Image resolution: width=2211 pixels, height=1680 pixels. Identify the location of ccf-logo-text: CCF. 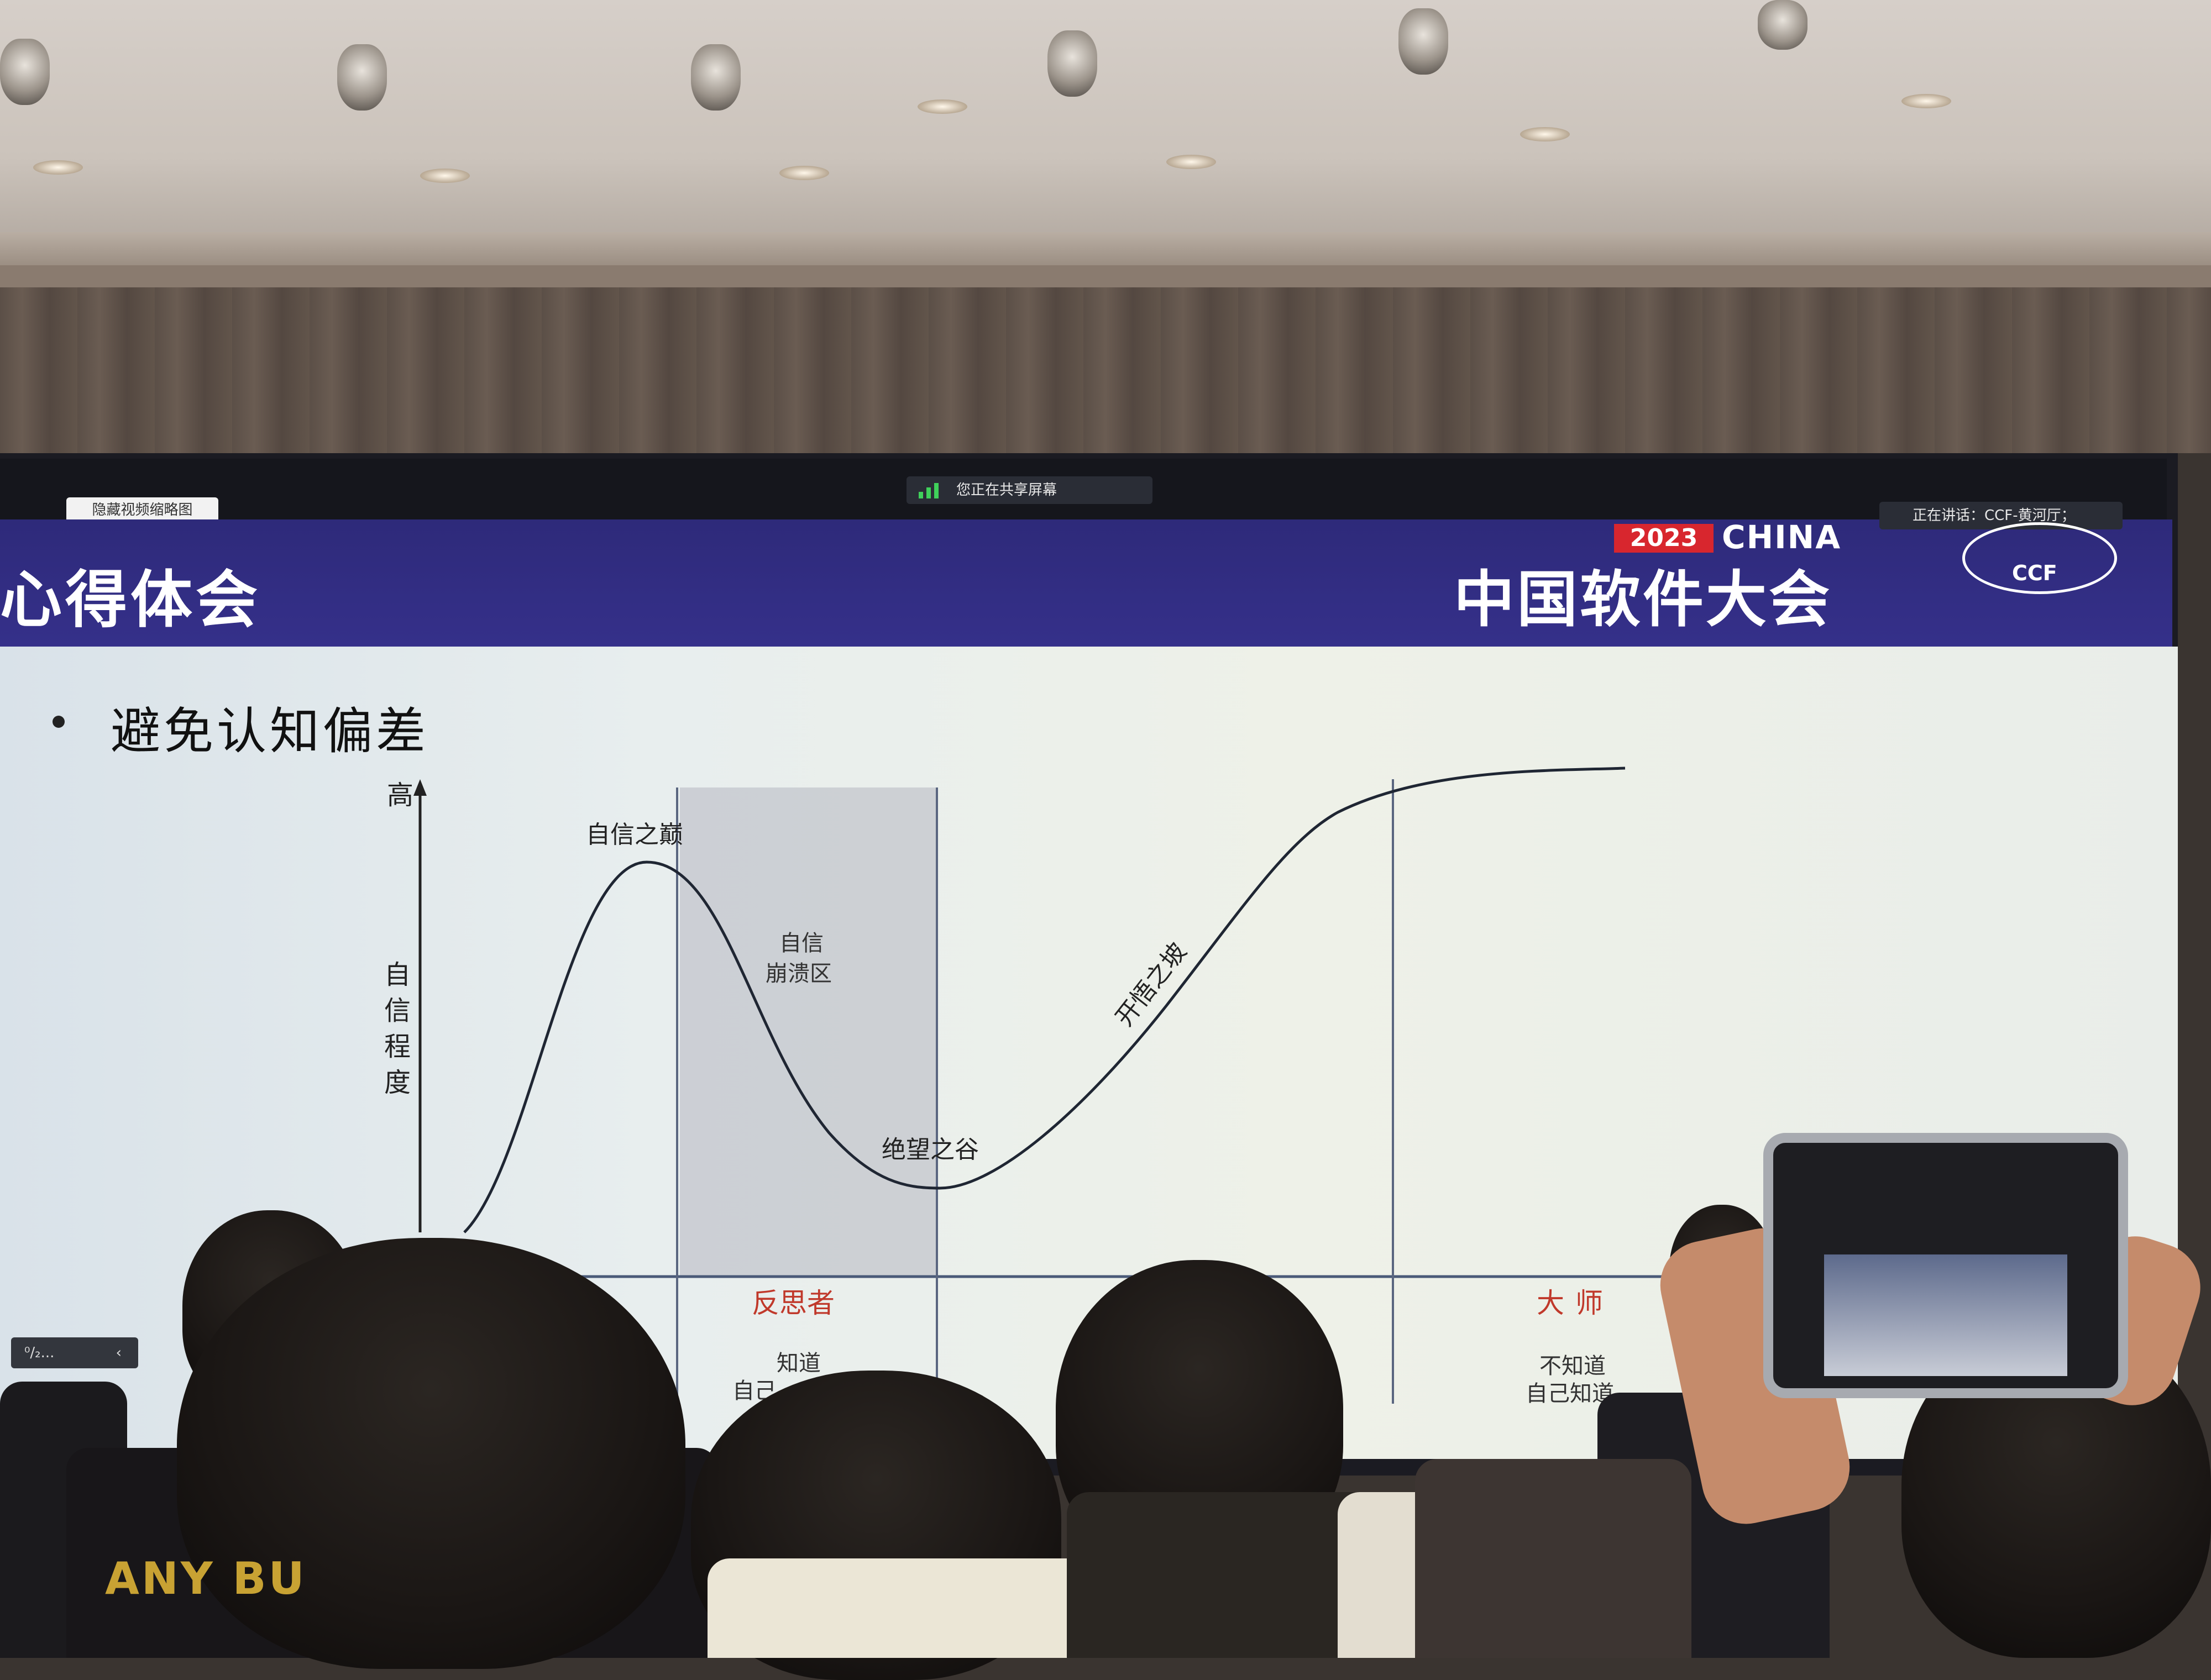
(2034, 573).